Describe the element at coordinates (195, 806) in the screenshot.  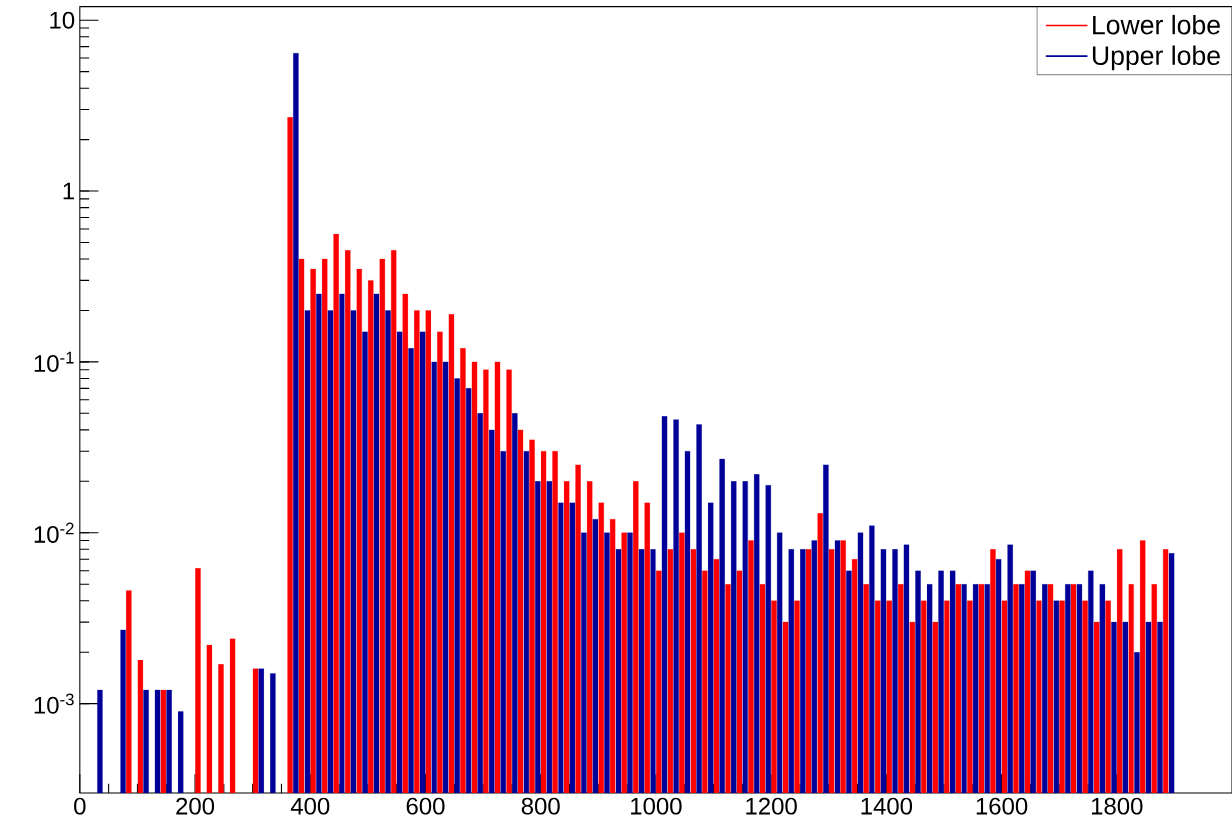
I see `x-tick-label: 200` at that location.